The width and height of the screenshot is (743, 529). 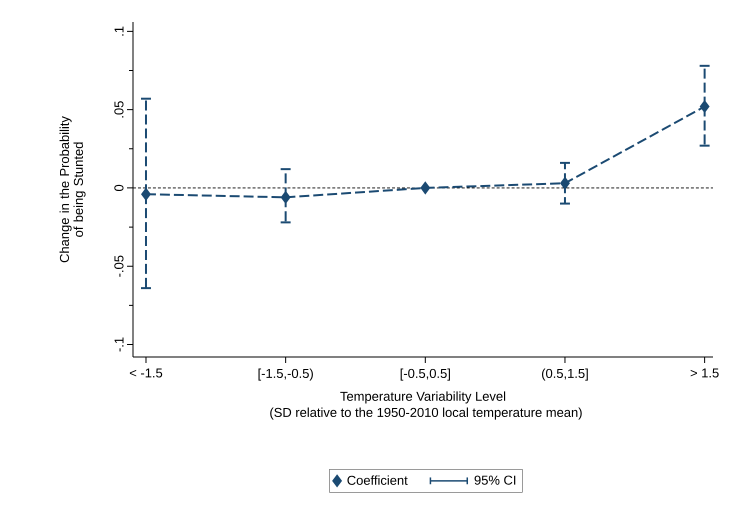 What do you see at coordinates (565, 374) in the screenshot?
I see `x-tick-label: (0.5,1.5]` at bounding box center [565, 374].